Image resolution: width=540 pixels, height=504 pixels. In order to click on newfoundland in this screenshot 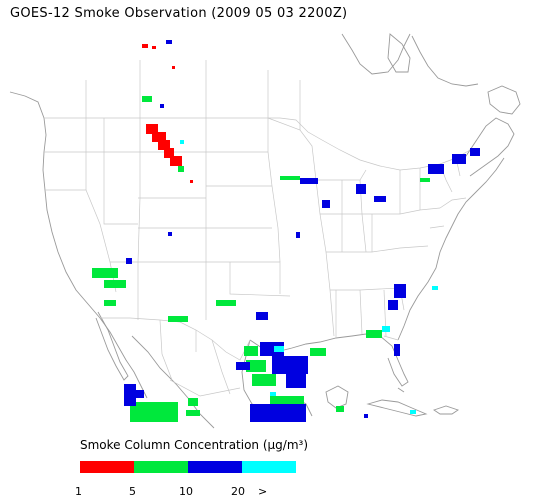, I will do `click(504, 100)`.